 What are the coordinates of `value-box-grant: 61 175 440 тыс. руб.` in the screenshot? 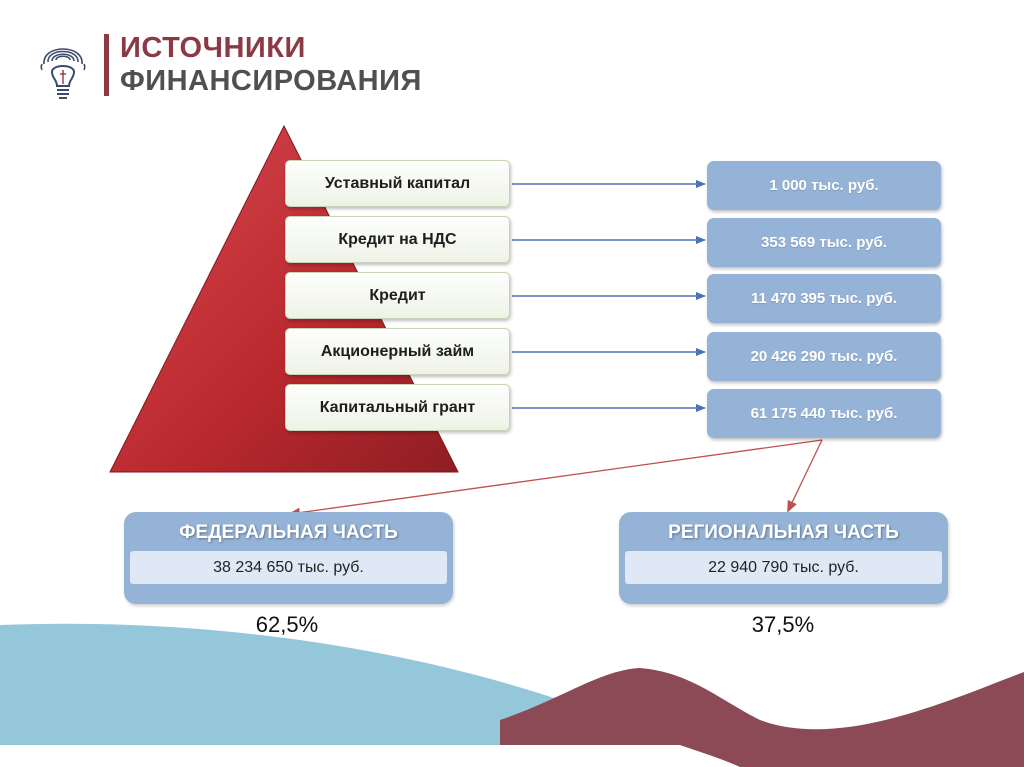 It's located at (824, 413).